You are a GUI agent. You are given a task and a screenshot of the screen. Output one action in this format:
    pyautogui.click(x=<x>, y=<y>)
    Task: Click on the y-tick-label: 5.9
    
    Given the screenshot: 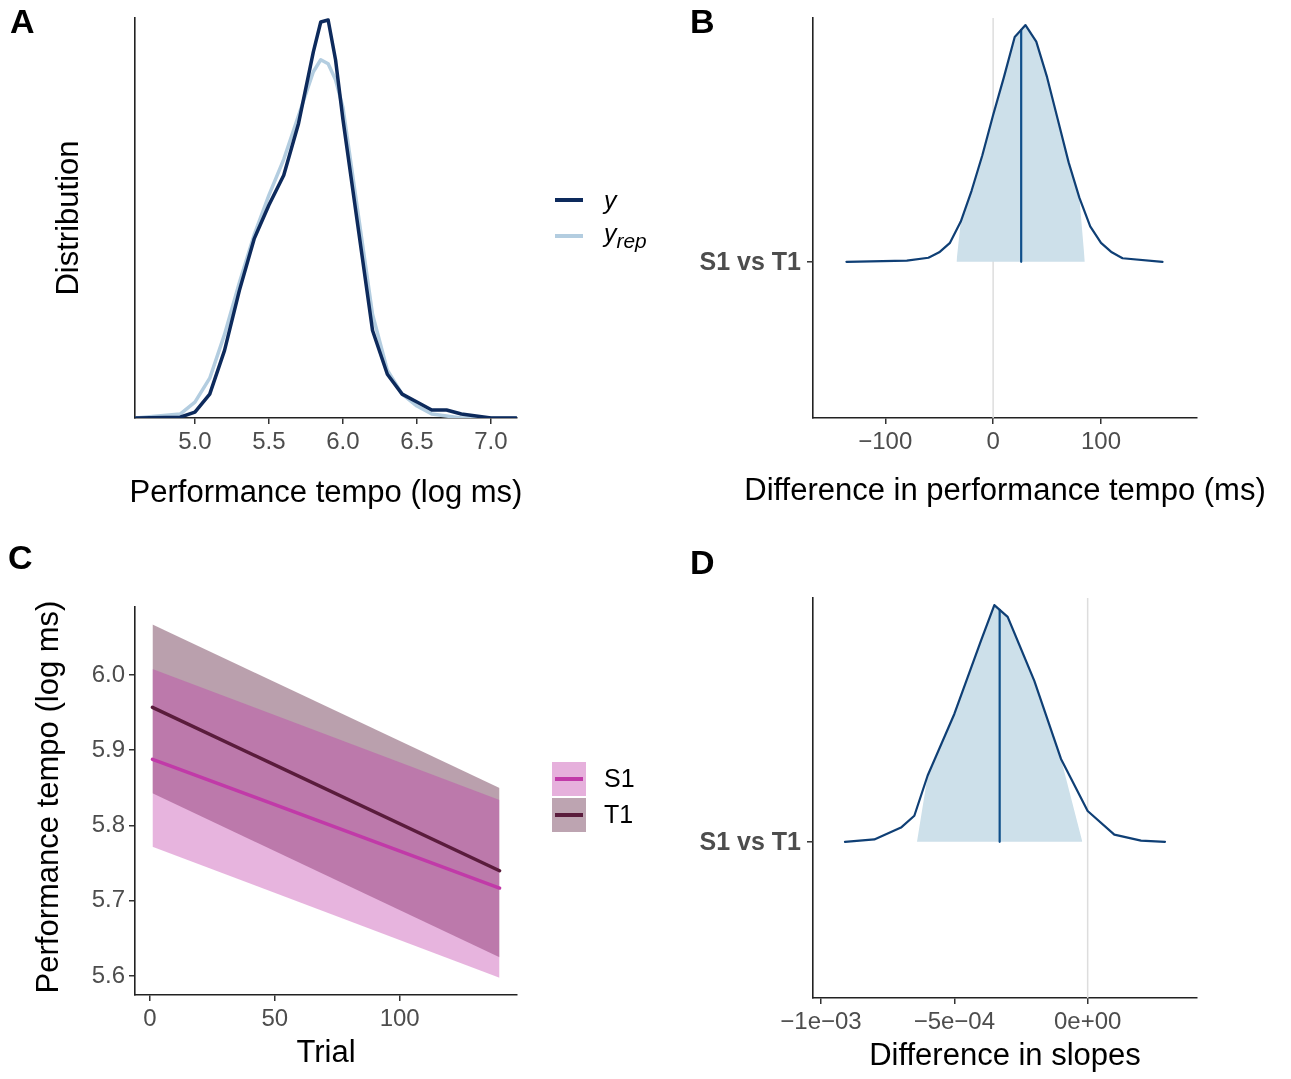 What is the action you would take?
    pyautogui.click(x=108, y=748)
    